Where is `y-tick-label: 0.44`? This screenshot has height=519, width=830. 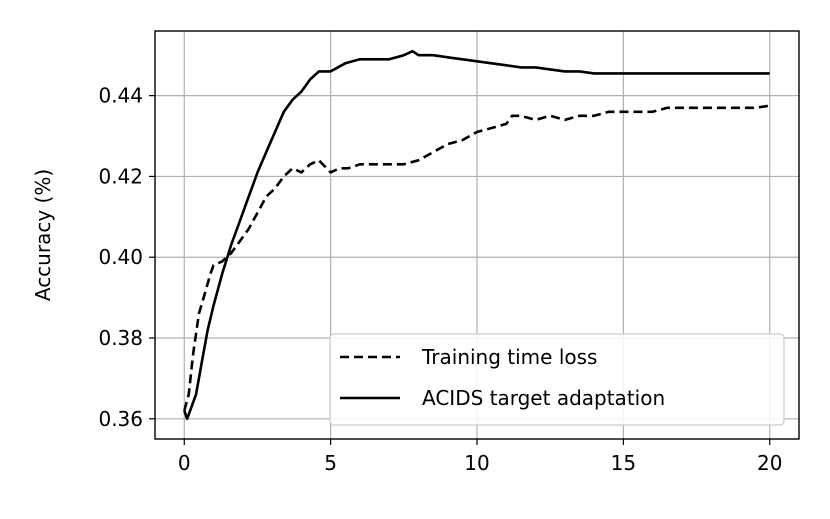 y-tick-label: 0.44 is located at coordinates (120, 96).